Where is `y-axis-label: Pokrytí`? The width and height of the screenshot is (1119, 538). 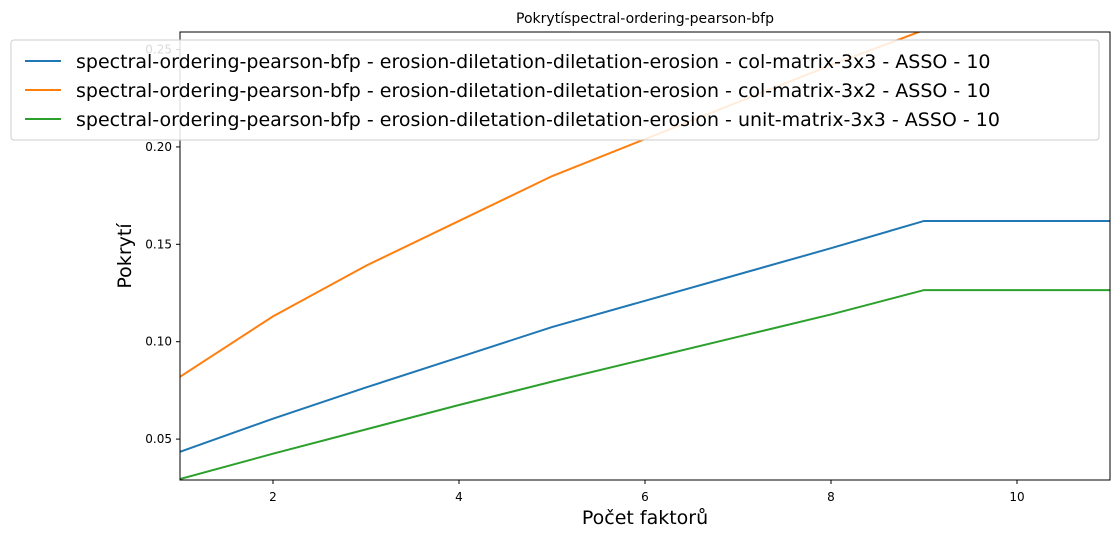
y-axis-label: Pokrytí is located at coordinates (125, 256).